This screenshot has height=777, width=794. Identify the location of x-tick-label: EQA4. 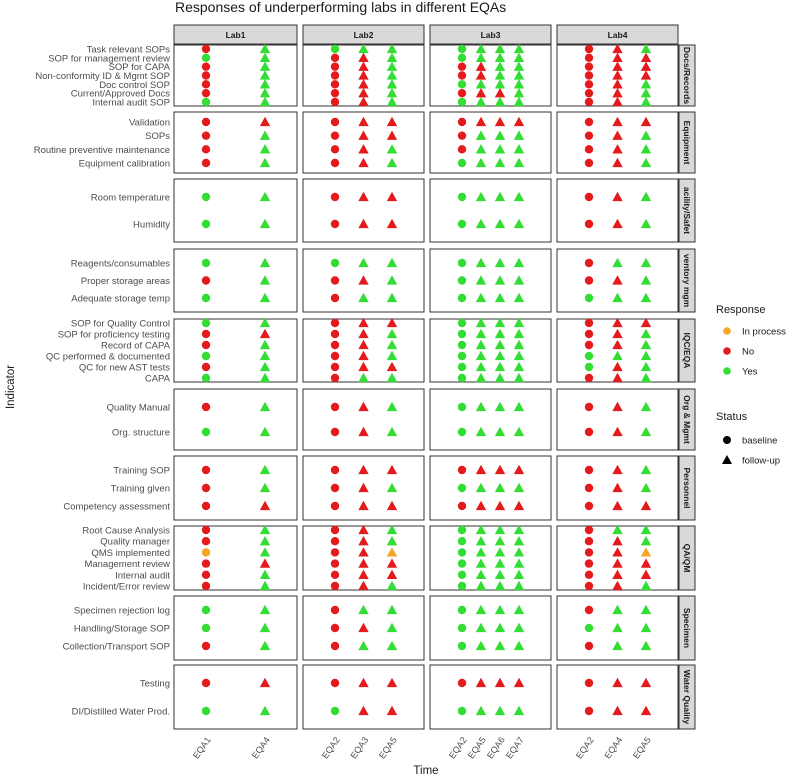
(261, 747).